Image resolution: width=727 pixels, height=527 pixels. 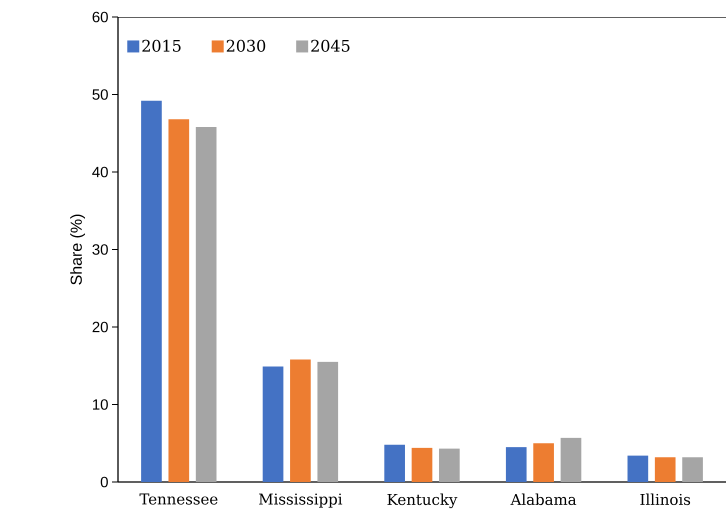 What do you see at coordinates (161, 46) in the screenshot?
I see `legend-label: 2015` at bounding box center [161, 46].